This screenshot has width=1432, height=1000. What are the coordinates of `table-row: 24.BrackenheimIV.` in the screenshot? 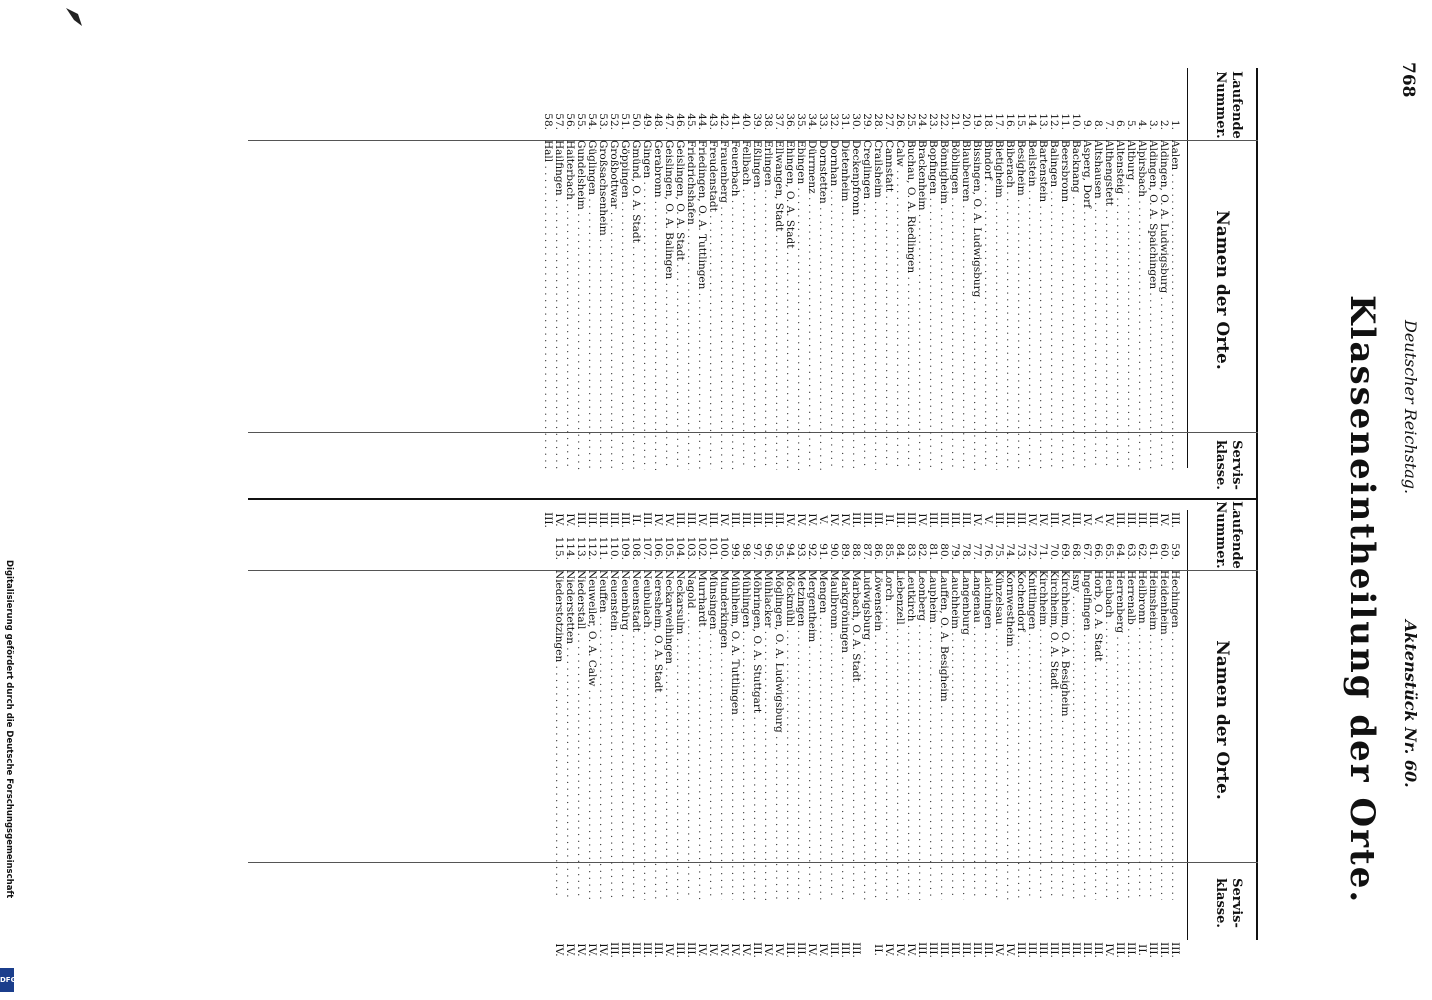 It's located at (922, 308).